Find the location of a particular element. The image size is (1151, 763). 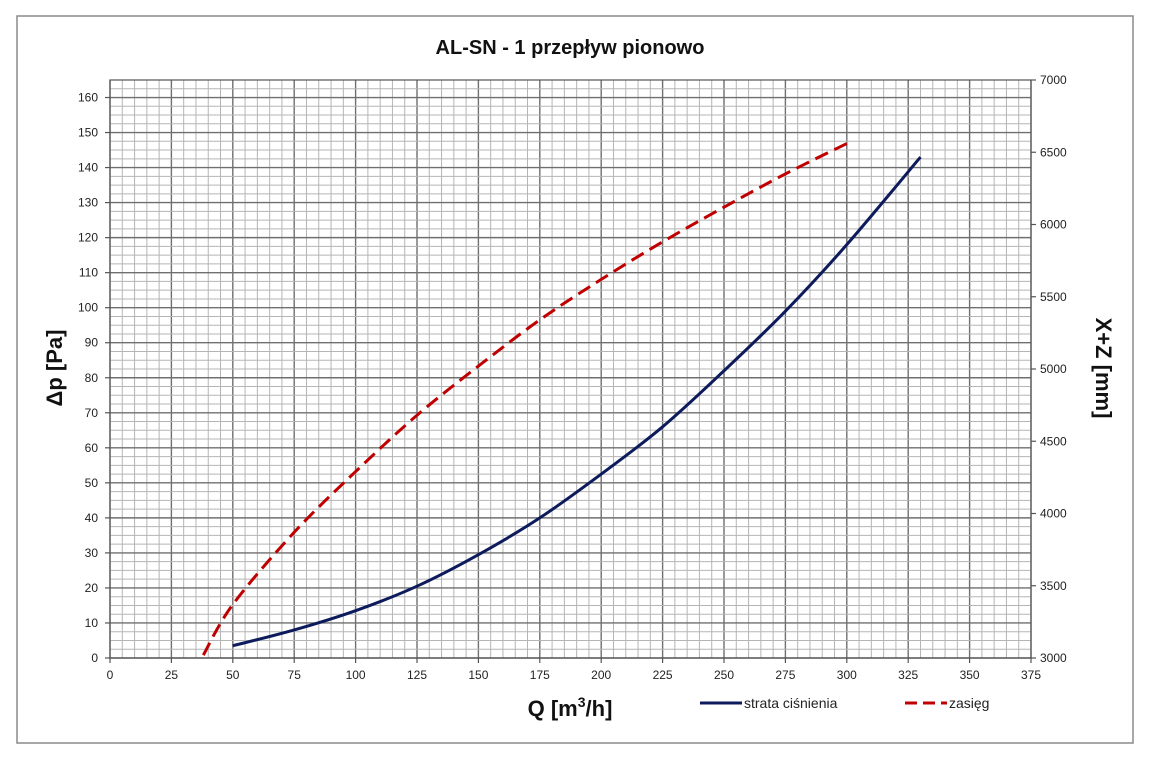

y-tick-label: 10 is located at coordinates (92, 623).